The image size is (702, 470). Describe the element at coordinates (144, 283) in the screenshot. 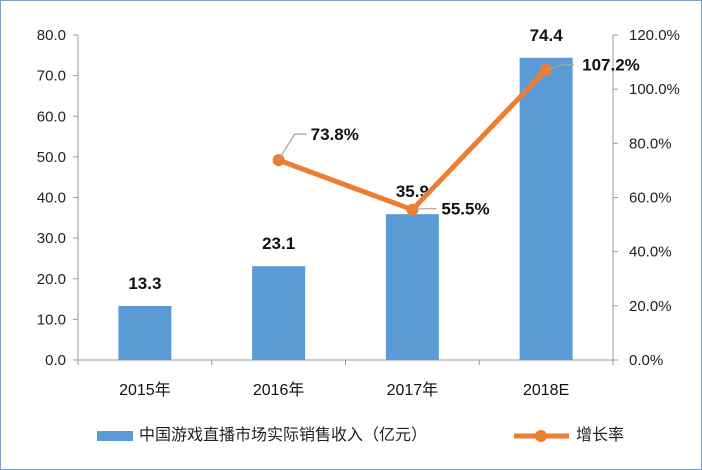

I see `bar-value-label: 13.3` at that location.